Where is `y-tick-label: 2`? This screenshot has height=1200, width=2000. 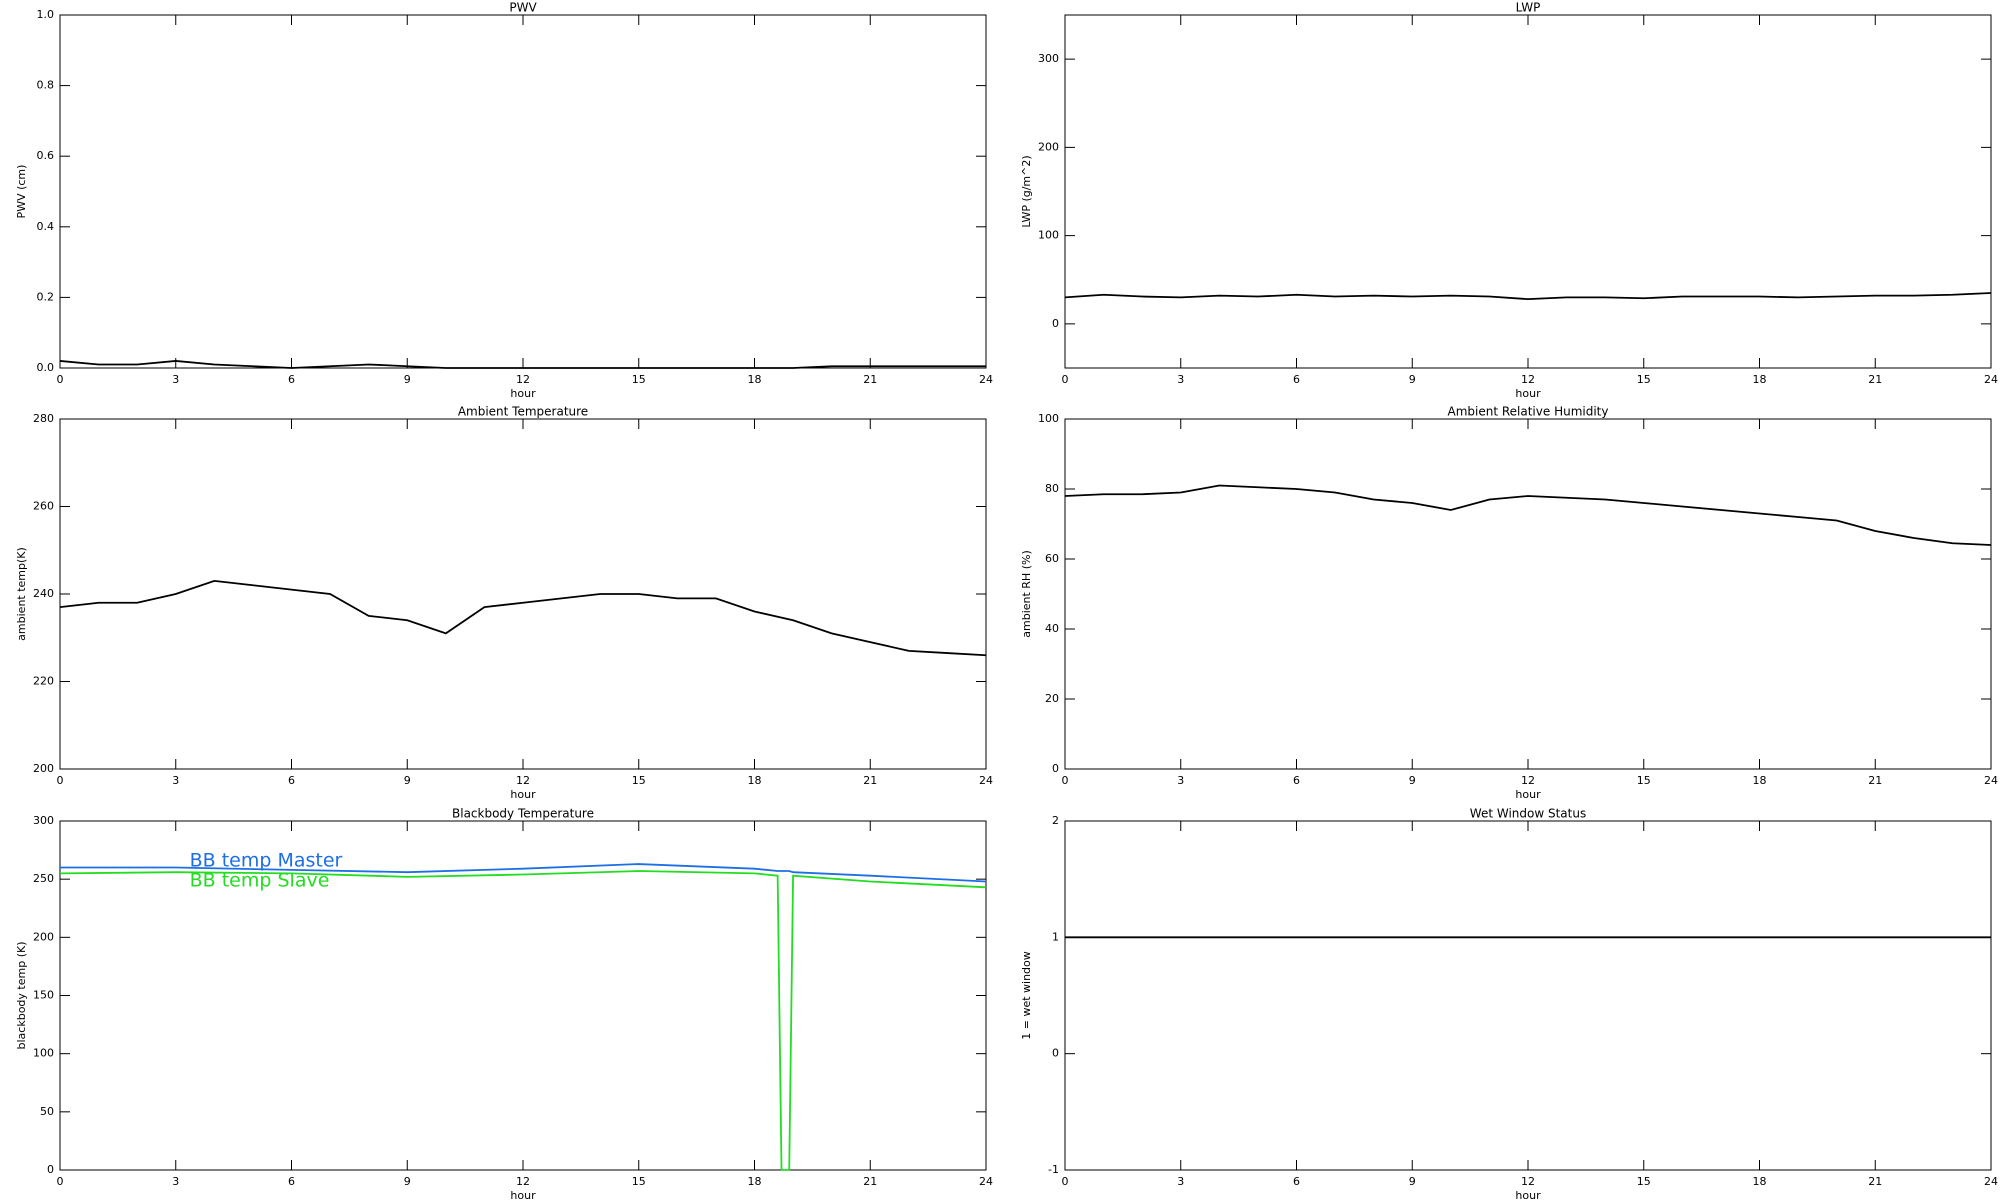 y-tick-label: 2 is located at coordinates (1055, 820).